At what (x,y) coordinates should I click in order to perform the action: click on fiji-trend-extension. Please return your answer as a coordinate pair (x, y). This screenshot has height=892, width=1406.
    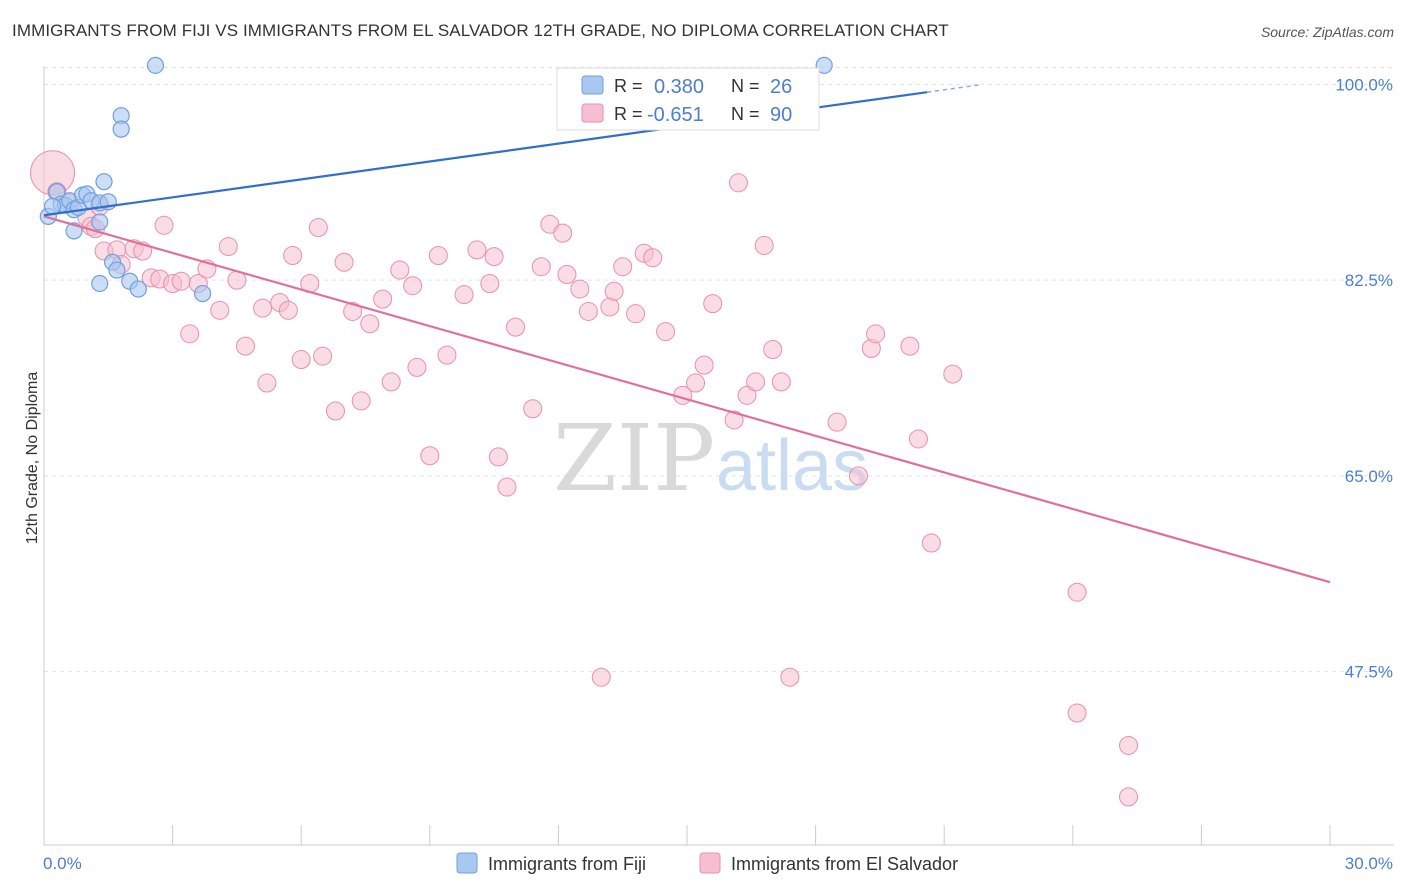
    Looking at the image, I should click on (952, 88).